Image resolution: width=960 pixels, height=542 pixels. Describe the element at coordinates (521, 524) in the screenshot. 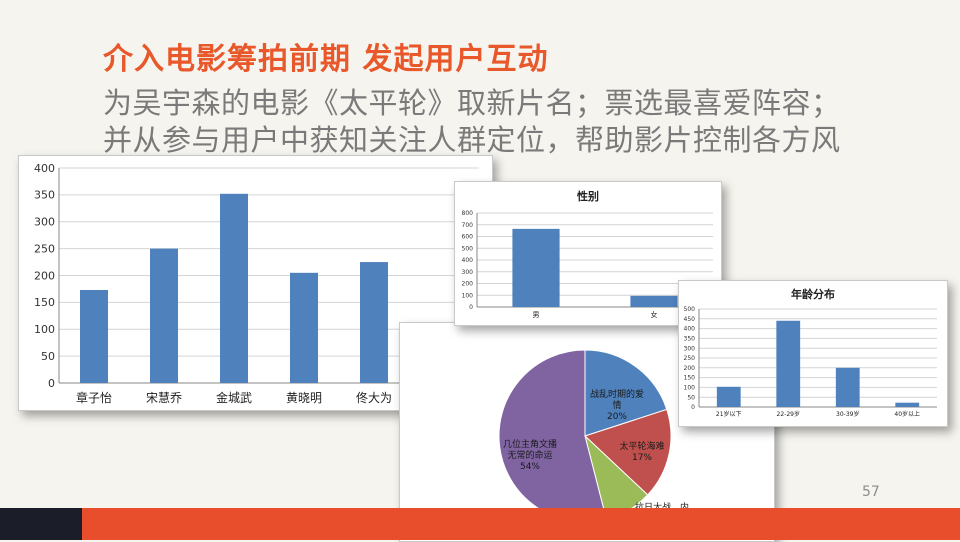

I see `footer-red-bar` at that location.